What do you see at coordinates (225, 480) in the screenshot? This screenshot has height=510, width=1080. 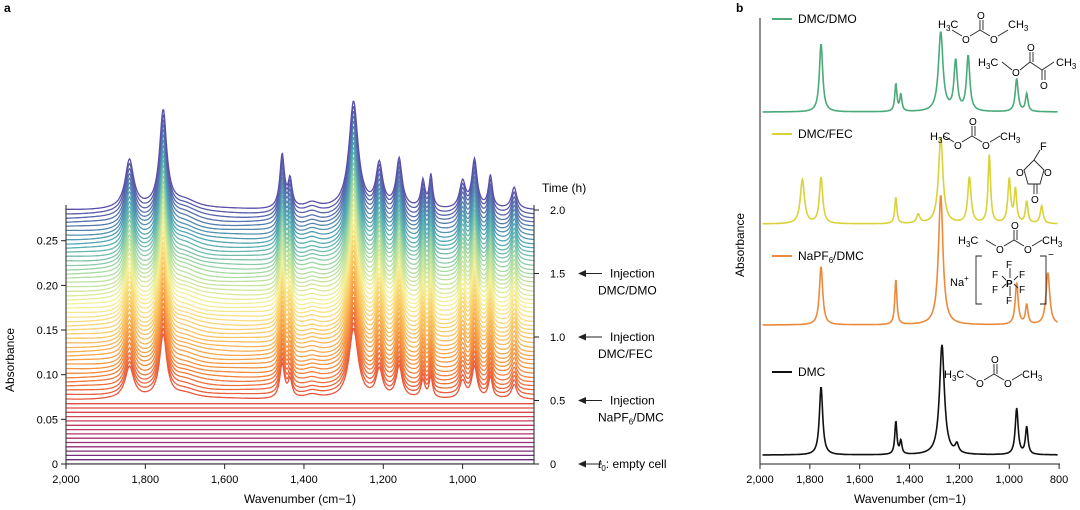 I see `panel-a-x-tick-label: 1,600` at bounding box center [225, 480].